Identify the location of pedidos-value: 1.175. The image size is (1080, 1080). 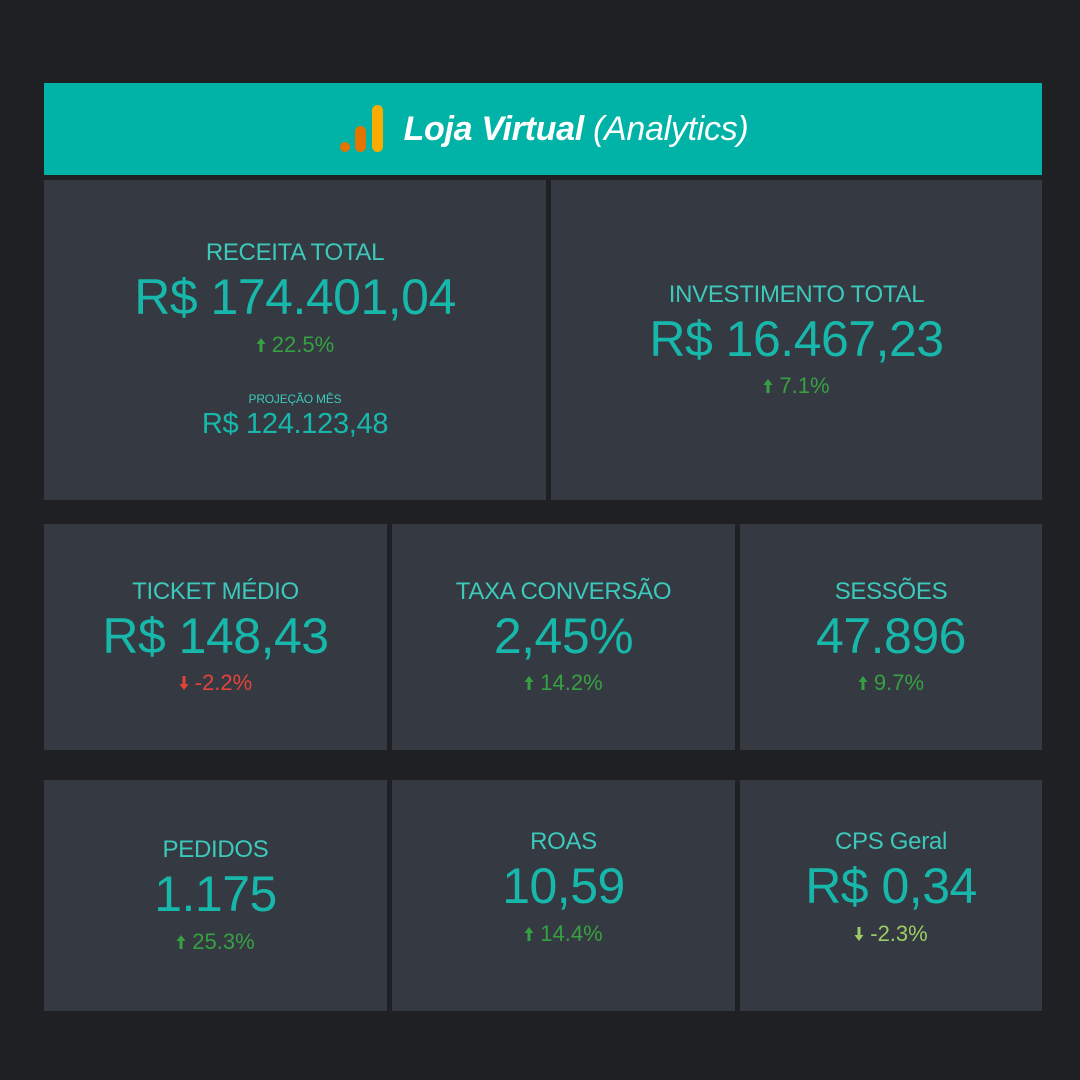
(215, 894).